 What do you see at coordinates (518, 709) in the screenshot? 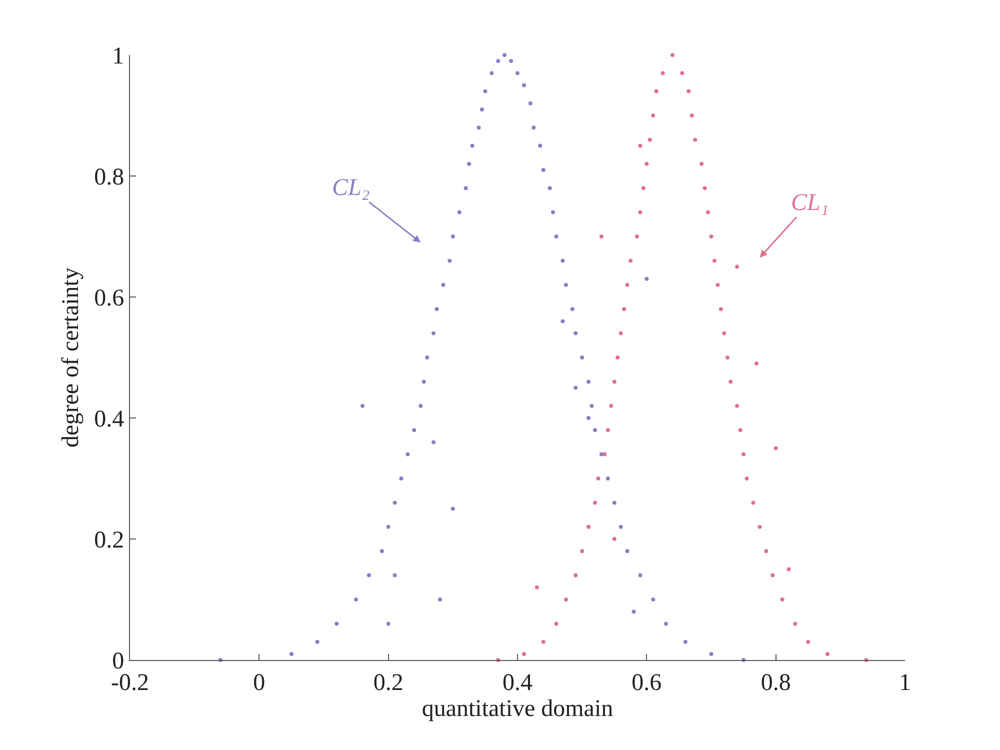
I see `x-axis-title: quantitative domain` at bounding box center [518, 709].